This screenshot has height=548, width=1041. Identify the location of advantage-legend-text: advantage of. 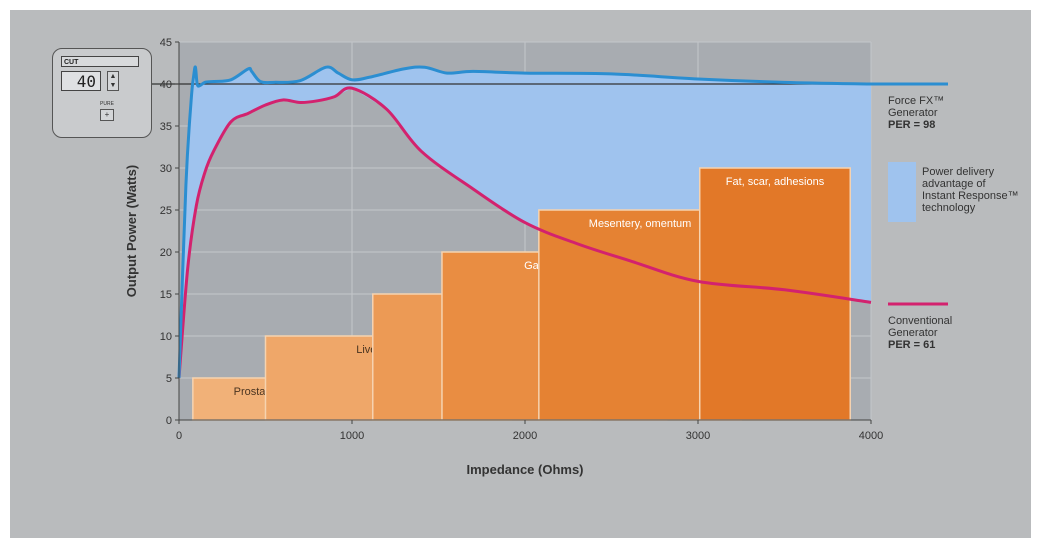
(954, 184).